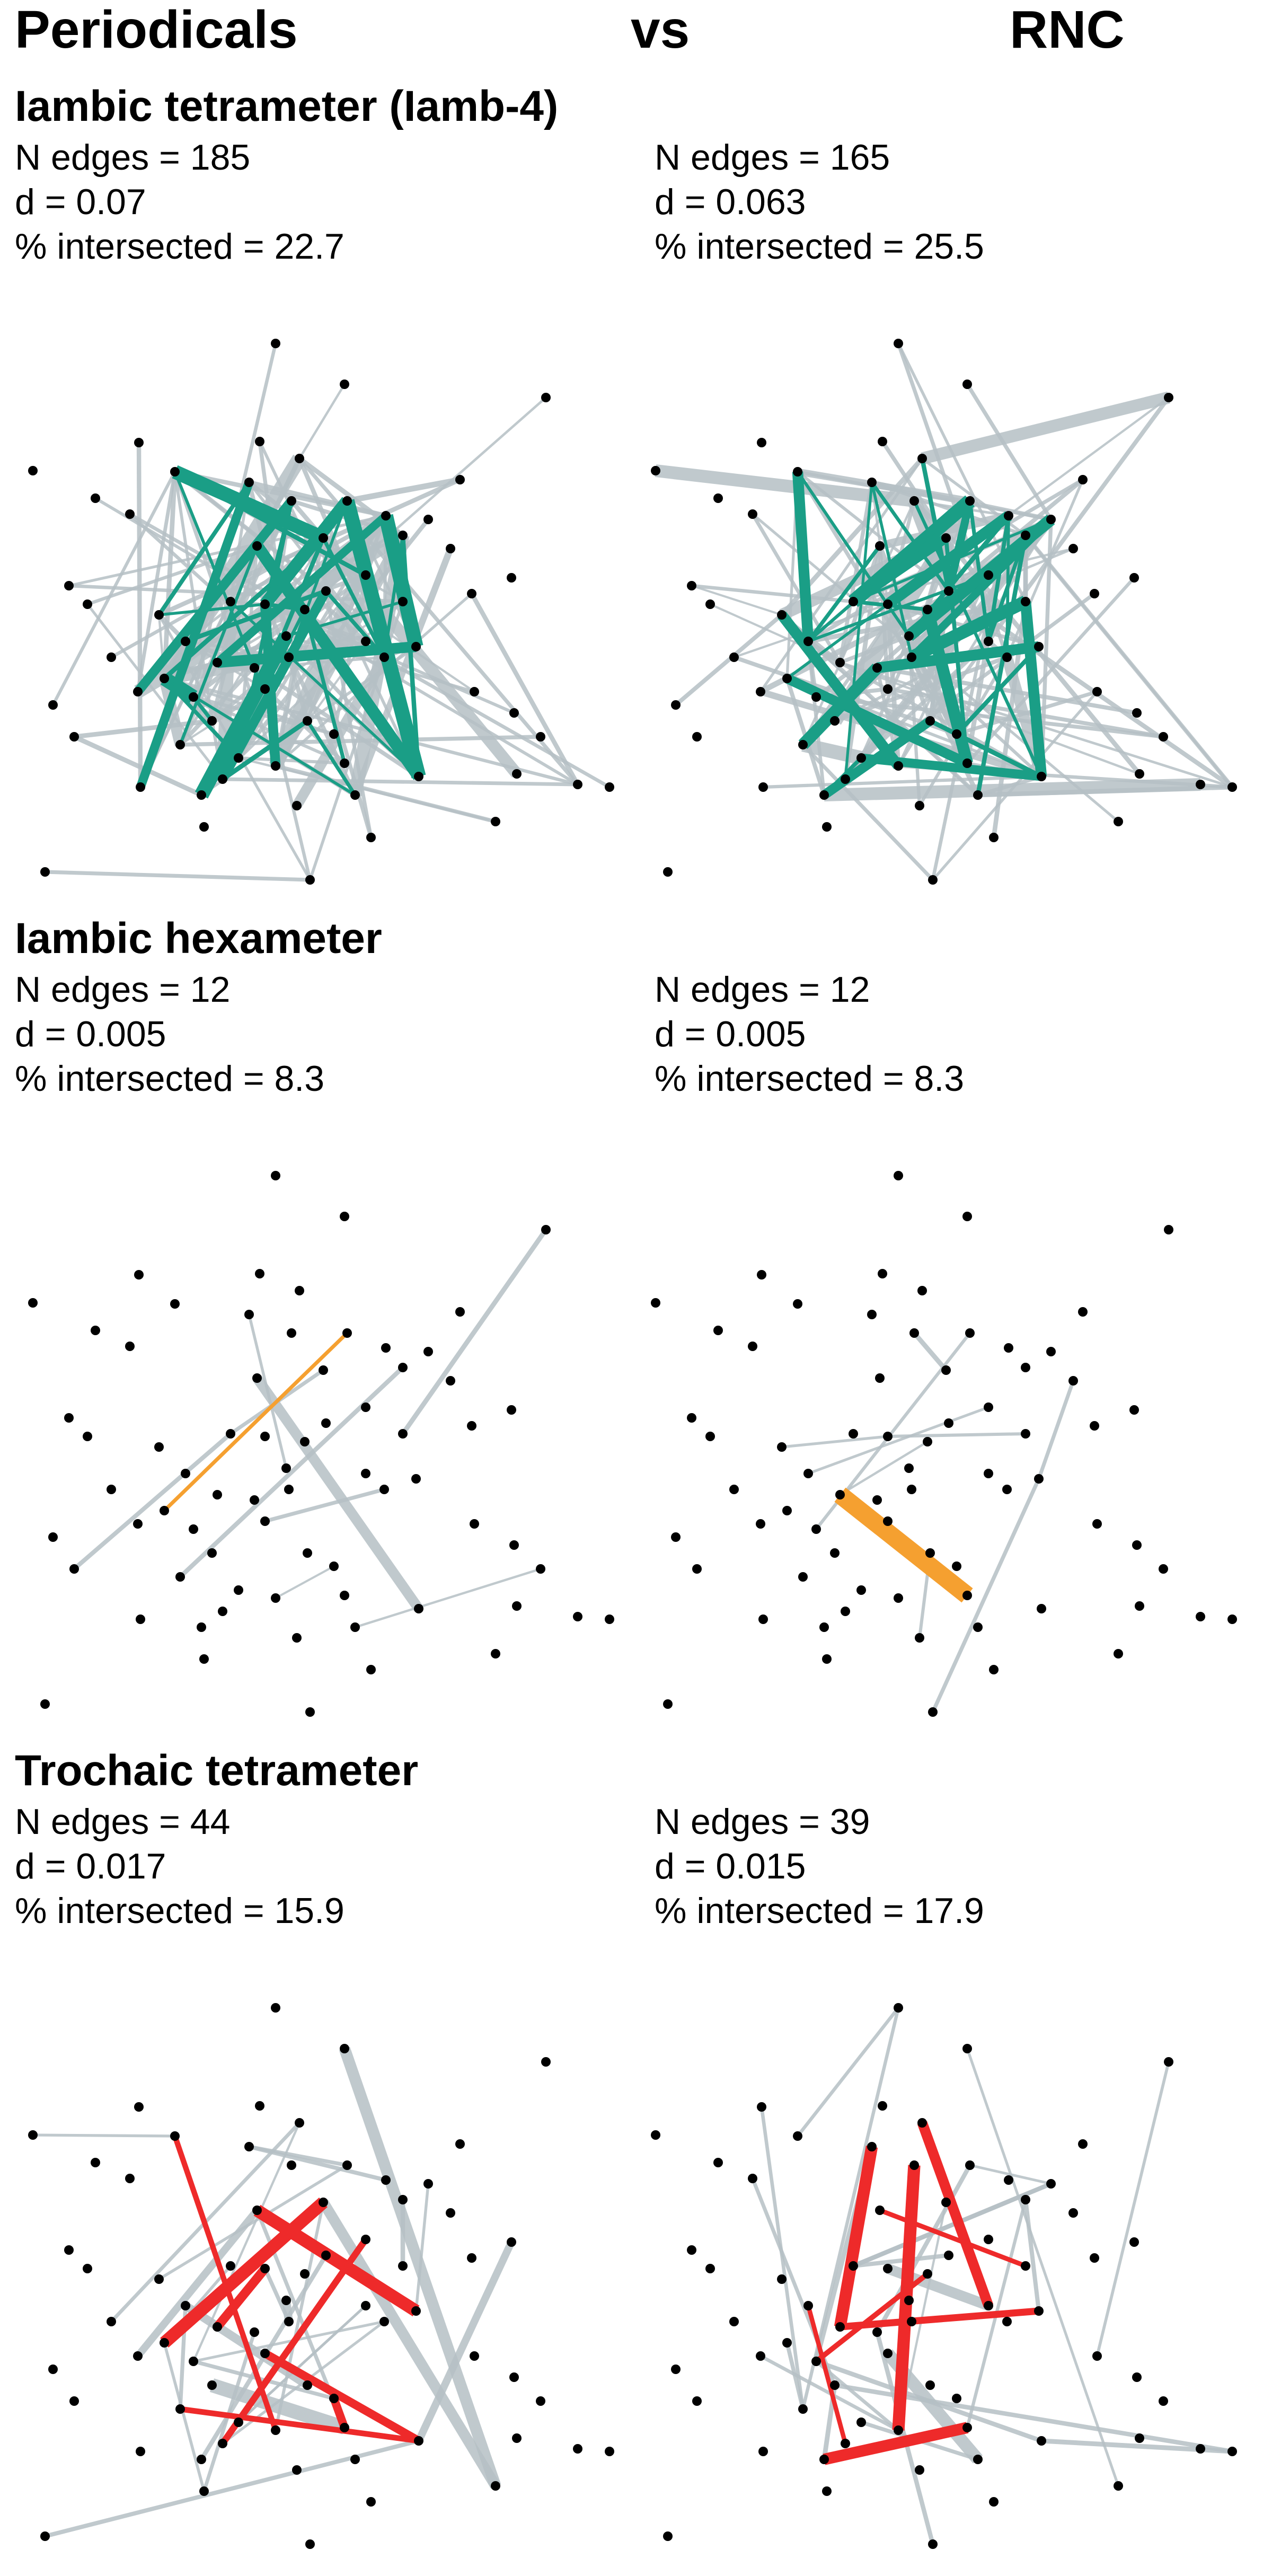 Image resolution: width=1272 pixels, height=2576 pixels. I want to click on density-label: d = 0.015, so click(731, 1866).